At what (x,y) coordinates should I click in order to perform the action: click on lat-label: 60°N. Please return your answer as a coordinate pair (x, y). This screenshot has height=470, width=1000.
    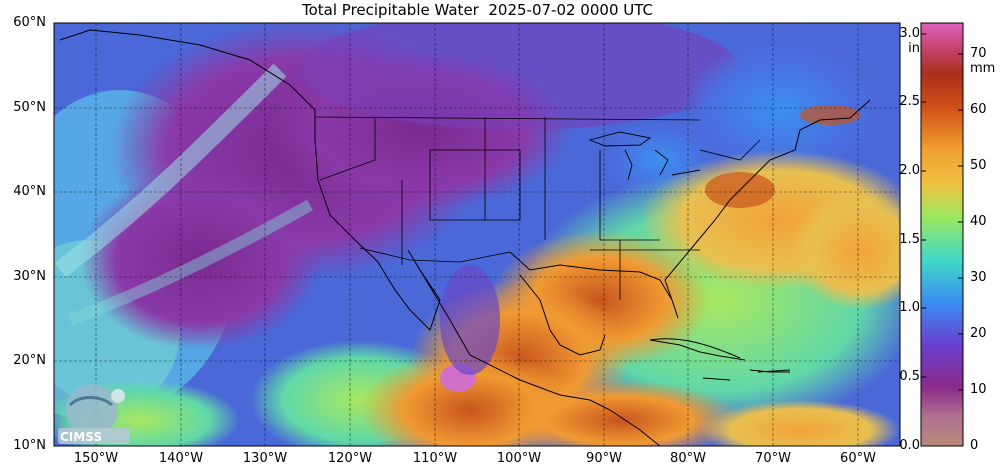
    Looking at the image, I should click on (29, 22).